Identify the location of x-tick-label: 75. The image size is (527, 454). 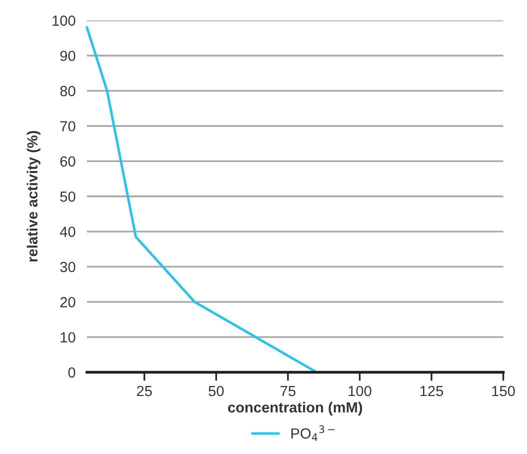
(288, 391).